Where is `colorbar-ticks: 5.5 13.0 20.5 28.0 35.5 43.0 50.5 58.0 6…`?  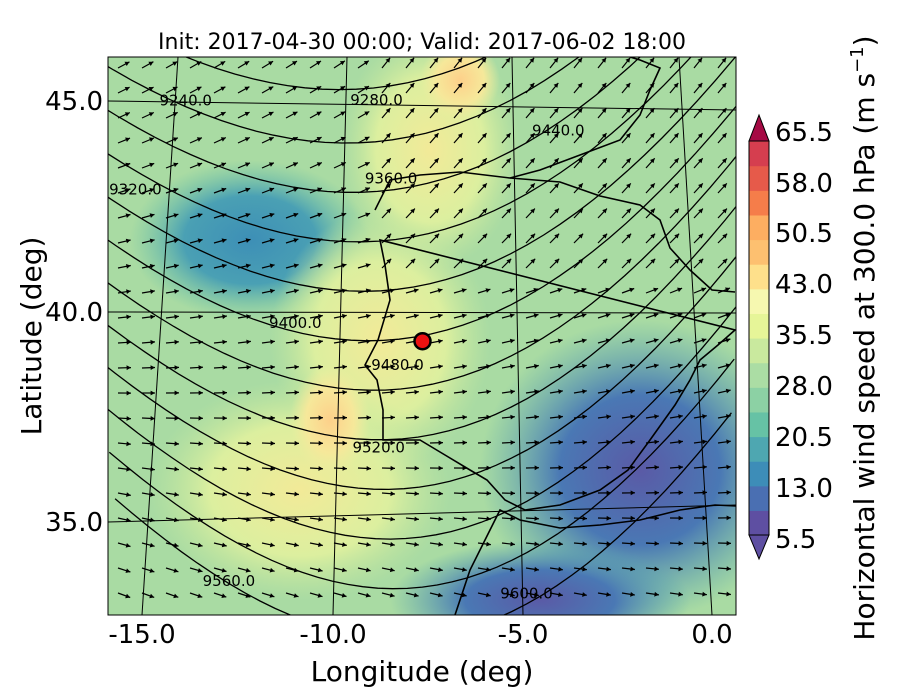 colorbar-ticks: 5.5 13.0 20.5 28.0 35.5 43.0 50.5 58.0 6… is located at coordinates (804, 336).